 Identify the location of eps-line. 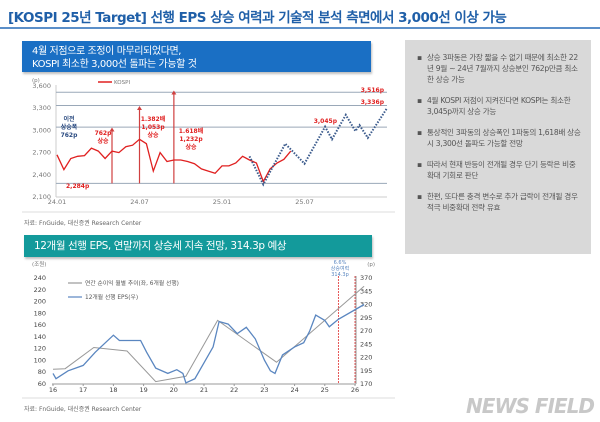
(208, 343).